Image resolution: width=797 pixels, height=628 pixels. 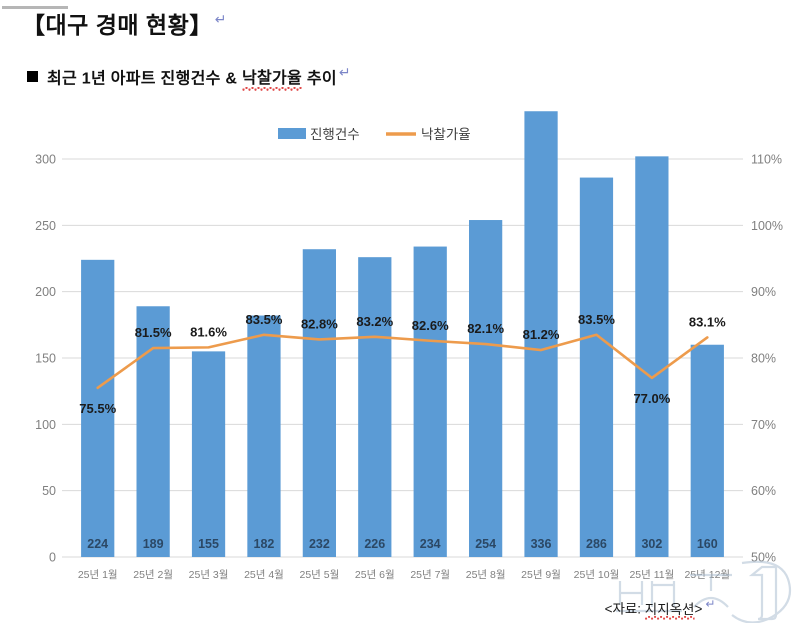 What do you see at coordinates (485, 544) in the screenshot?
I see `bar-value-label: 254` at bounding box center [485, 544].